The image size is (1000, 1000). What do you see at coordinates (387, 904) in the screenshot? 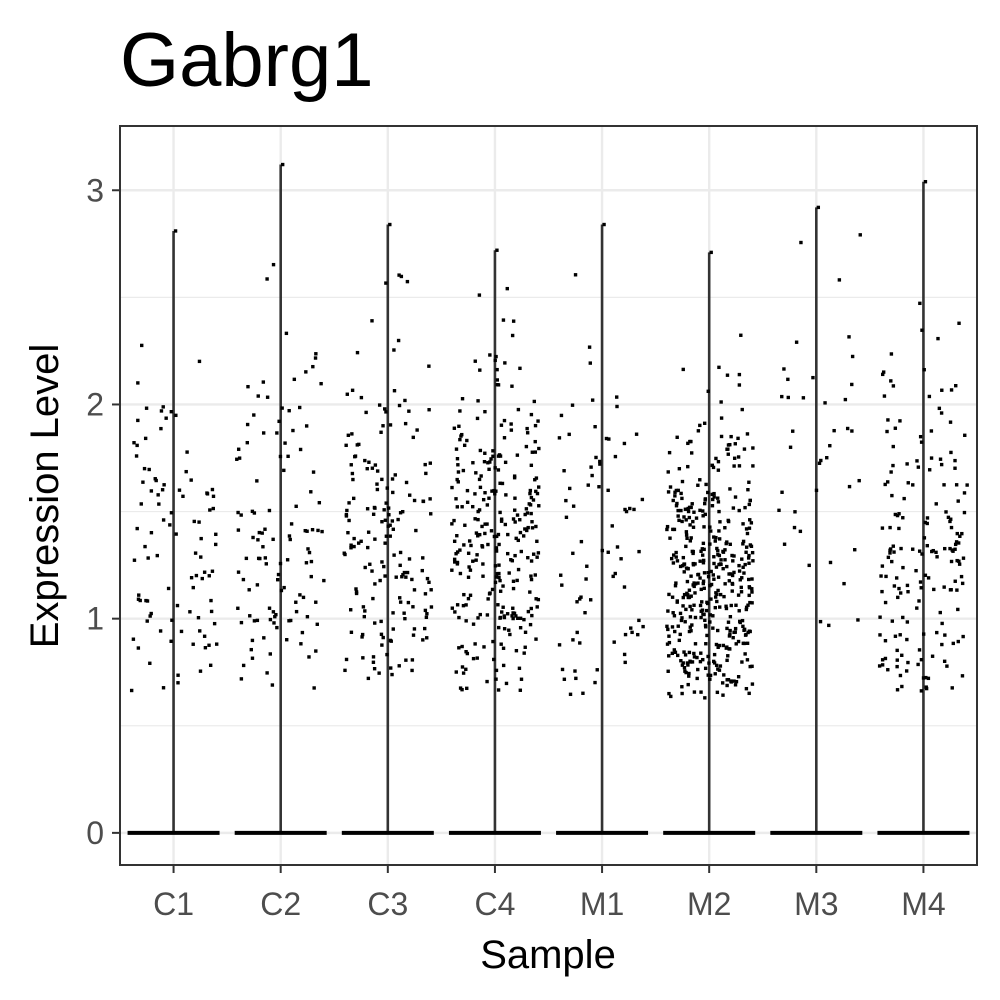
I see `x-tick-label: C3` at bounding box center [387, 904].